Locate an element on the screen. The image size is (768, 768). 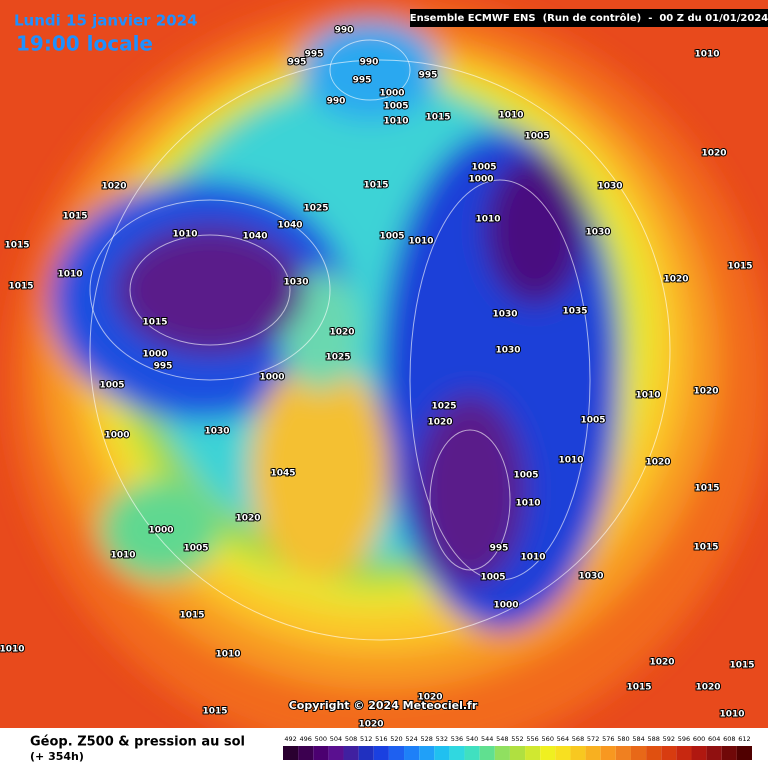
colorbar-label: 548 is located at coordinates (502, 739).